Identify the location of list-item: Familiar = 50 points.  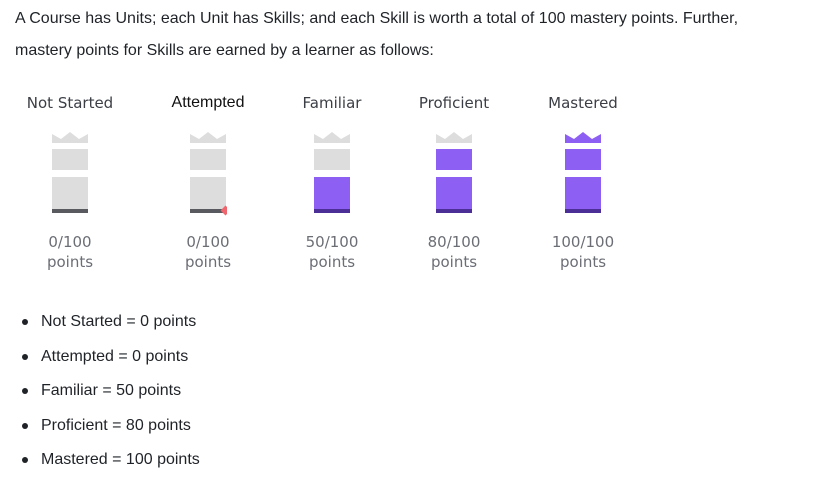
(108, 391).